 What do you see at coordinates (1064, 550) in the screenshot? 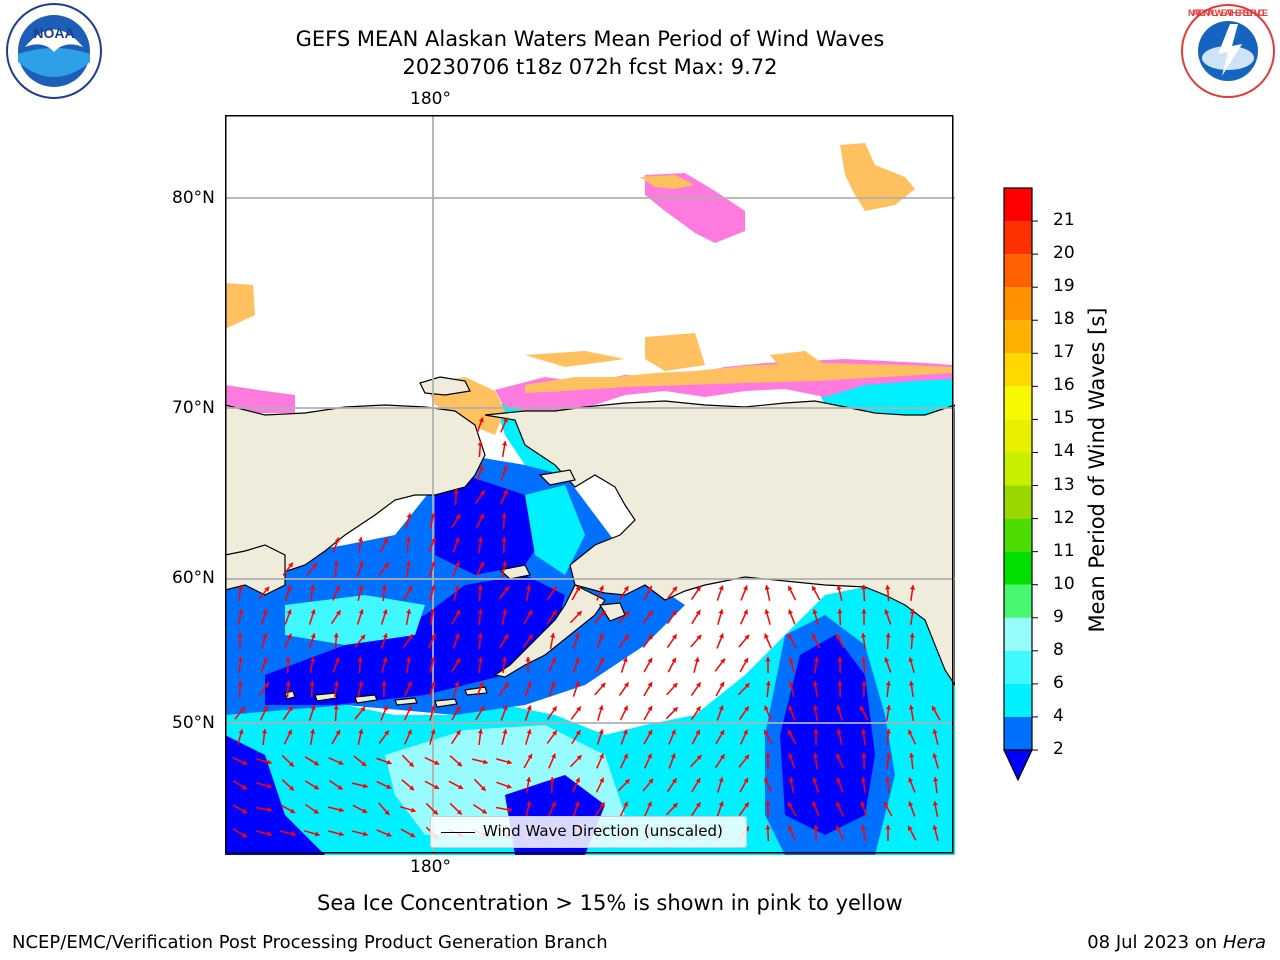
I see `colorbar-tick-label: 11` at bounding box center [1064, 550].